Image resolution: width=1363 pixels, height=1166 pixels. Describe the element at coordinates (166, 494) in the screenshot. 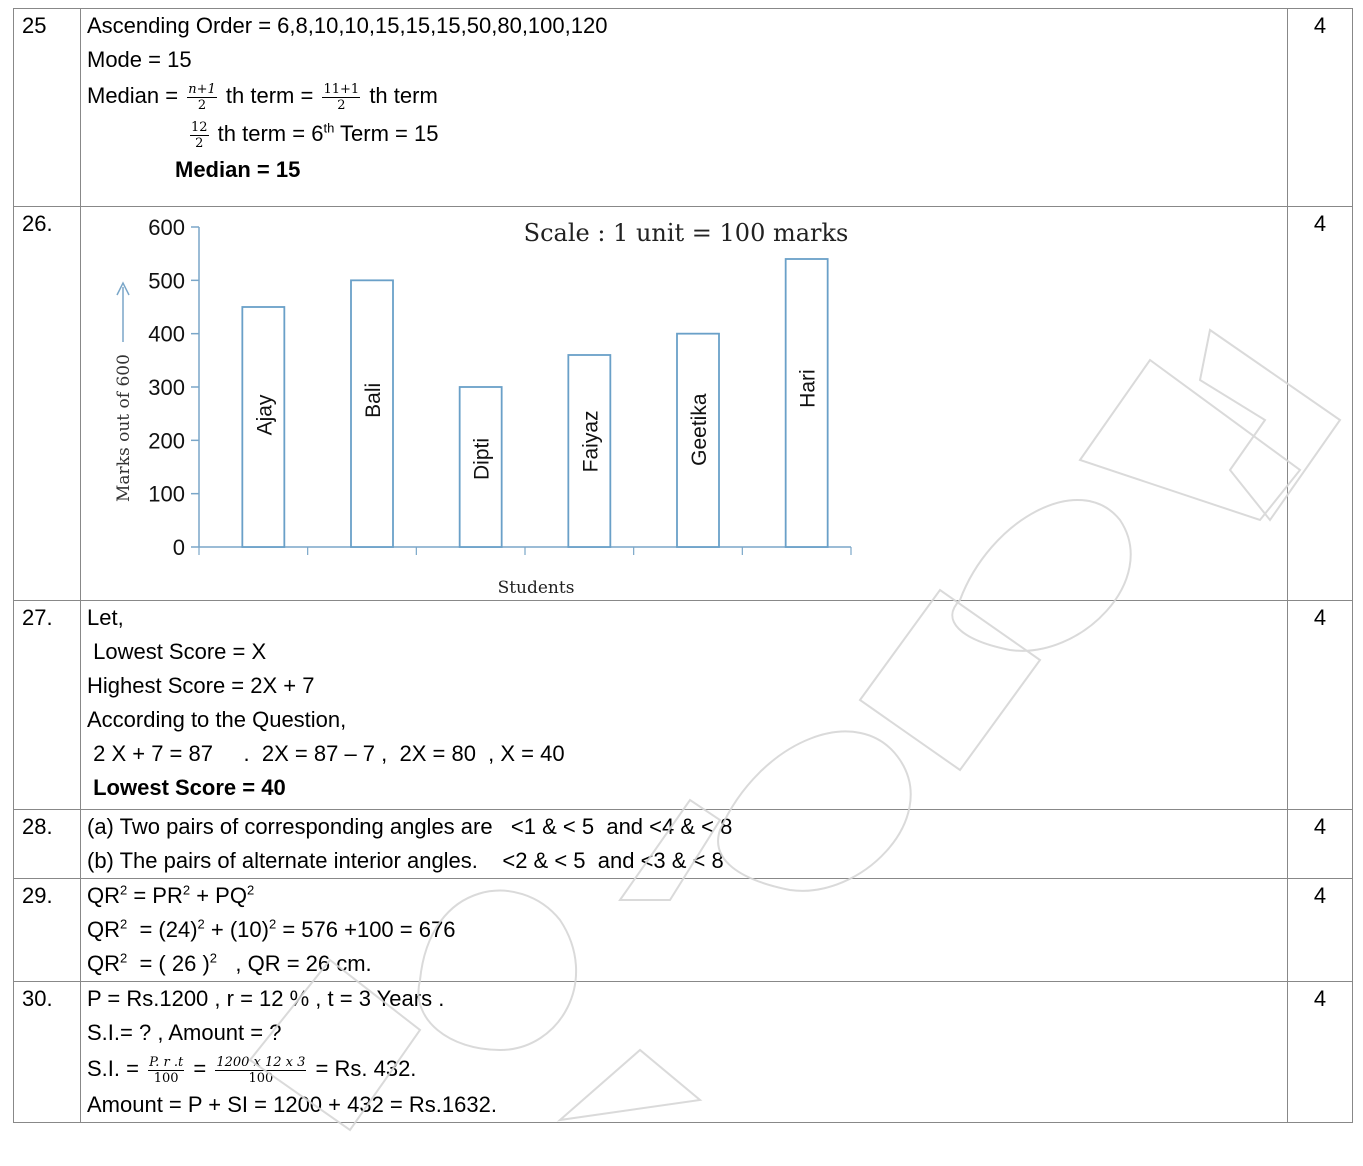

I see `y-tick-label: 100` at that location.